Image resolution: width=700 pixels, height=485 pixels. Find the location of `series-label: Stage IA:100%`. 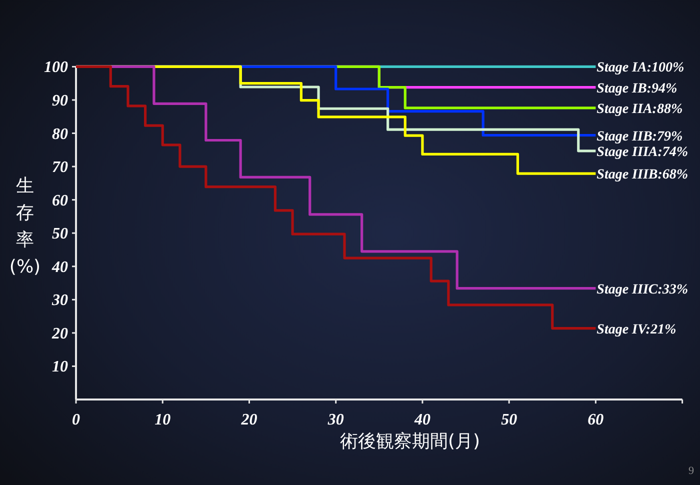

series-label: Stage IA:100% is located at coordinates (640, 68).